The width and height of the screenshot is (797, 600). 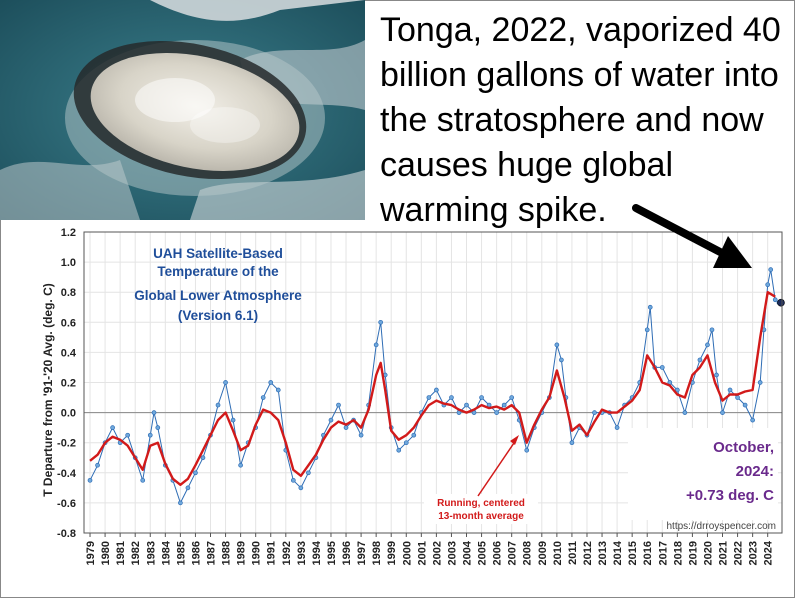 What do you see at coordinates (68, 384) in the screenshot?
I see `y-tick-label: 0.2` at bounding box center [68, 384].